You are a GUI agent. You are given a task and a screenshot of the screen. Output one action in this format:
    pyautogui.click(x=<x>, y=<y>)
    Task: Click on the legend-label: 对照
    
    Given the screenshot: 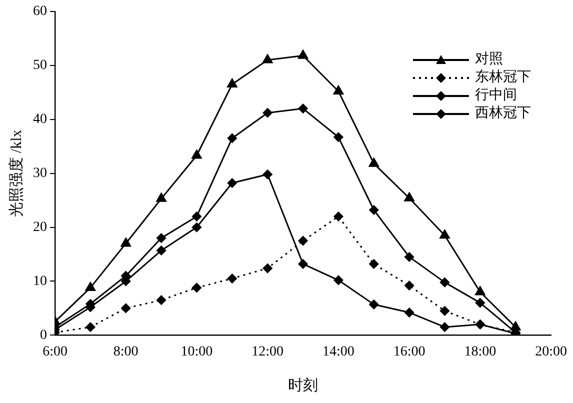 What is the action you would take?
    pyautogui.click(x=489, y=60)
    